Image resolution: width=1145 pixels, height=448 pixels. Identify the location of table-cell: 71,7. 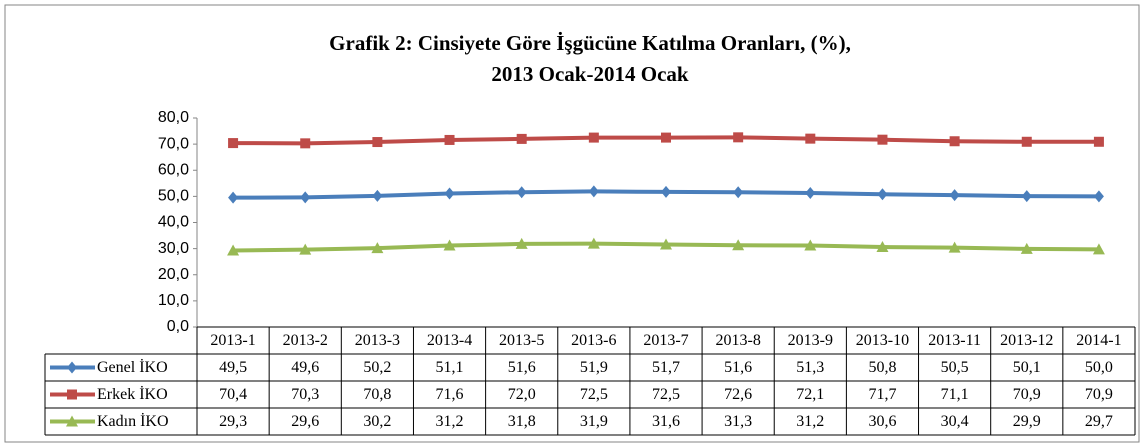
(882, 394).